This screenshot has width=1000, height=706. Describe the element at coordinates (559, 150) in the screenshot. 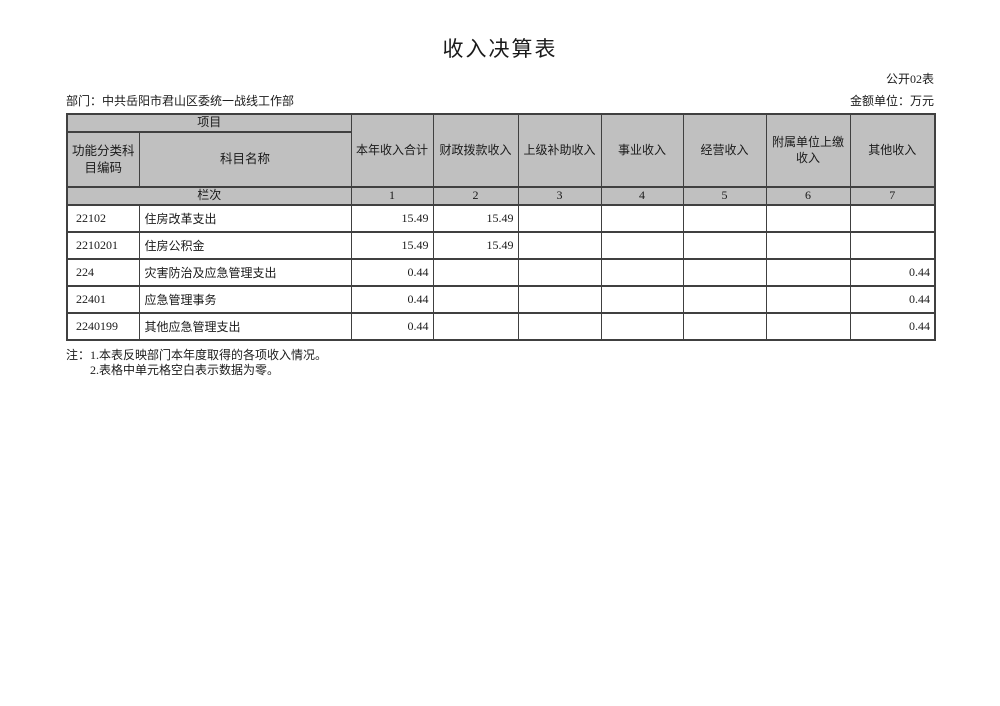

I see `income-column-header: 上级补助收入` at that location.